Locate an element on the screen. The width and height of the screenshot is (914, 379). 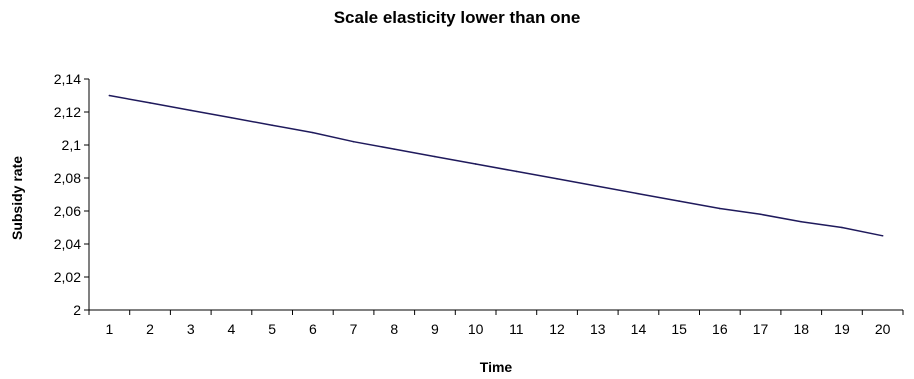
y-tick-label: 2,12 is located at coordinates (67, 112).